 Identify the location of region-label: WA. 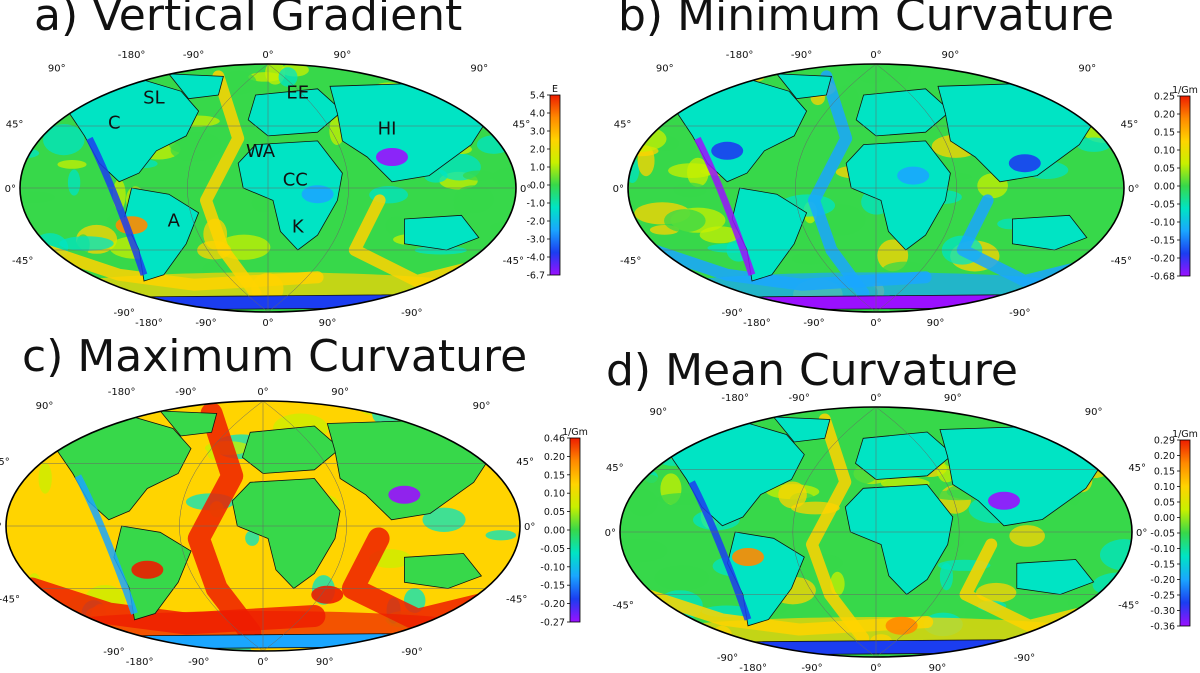
(261, 151).